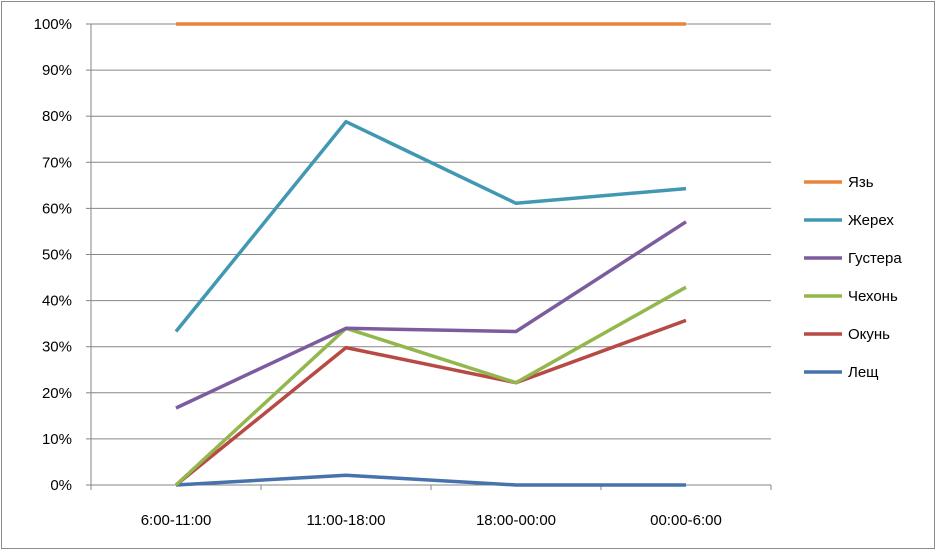  Describe the element at coordinates (57, 208) in the screenshot. I see `y-tick-label: 60%` at that location.